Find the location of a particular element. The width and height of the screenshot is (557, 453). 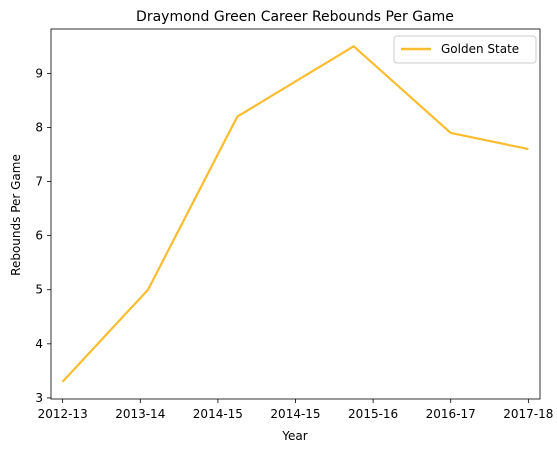

legend: Golden State is located at coordinates (465, 49).